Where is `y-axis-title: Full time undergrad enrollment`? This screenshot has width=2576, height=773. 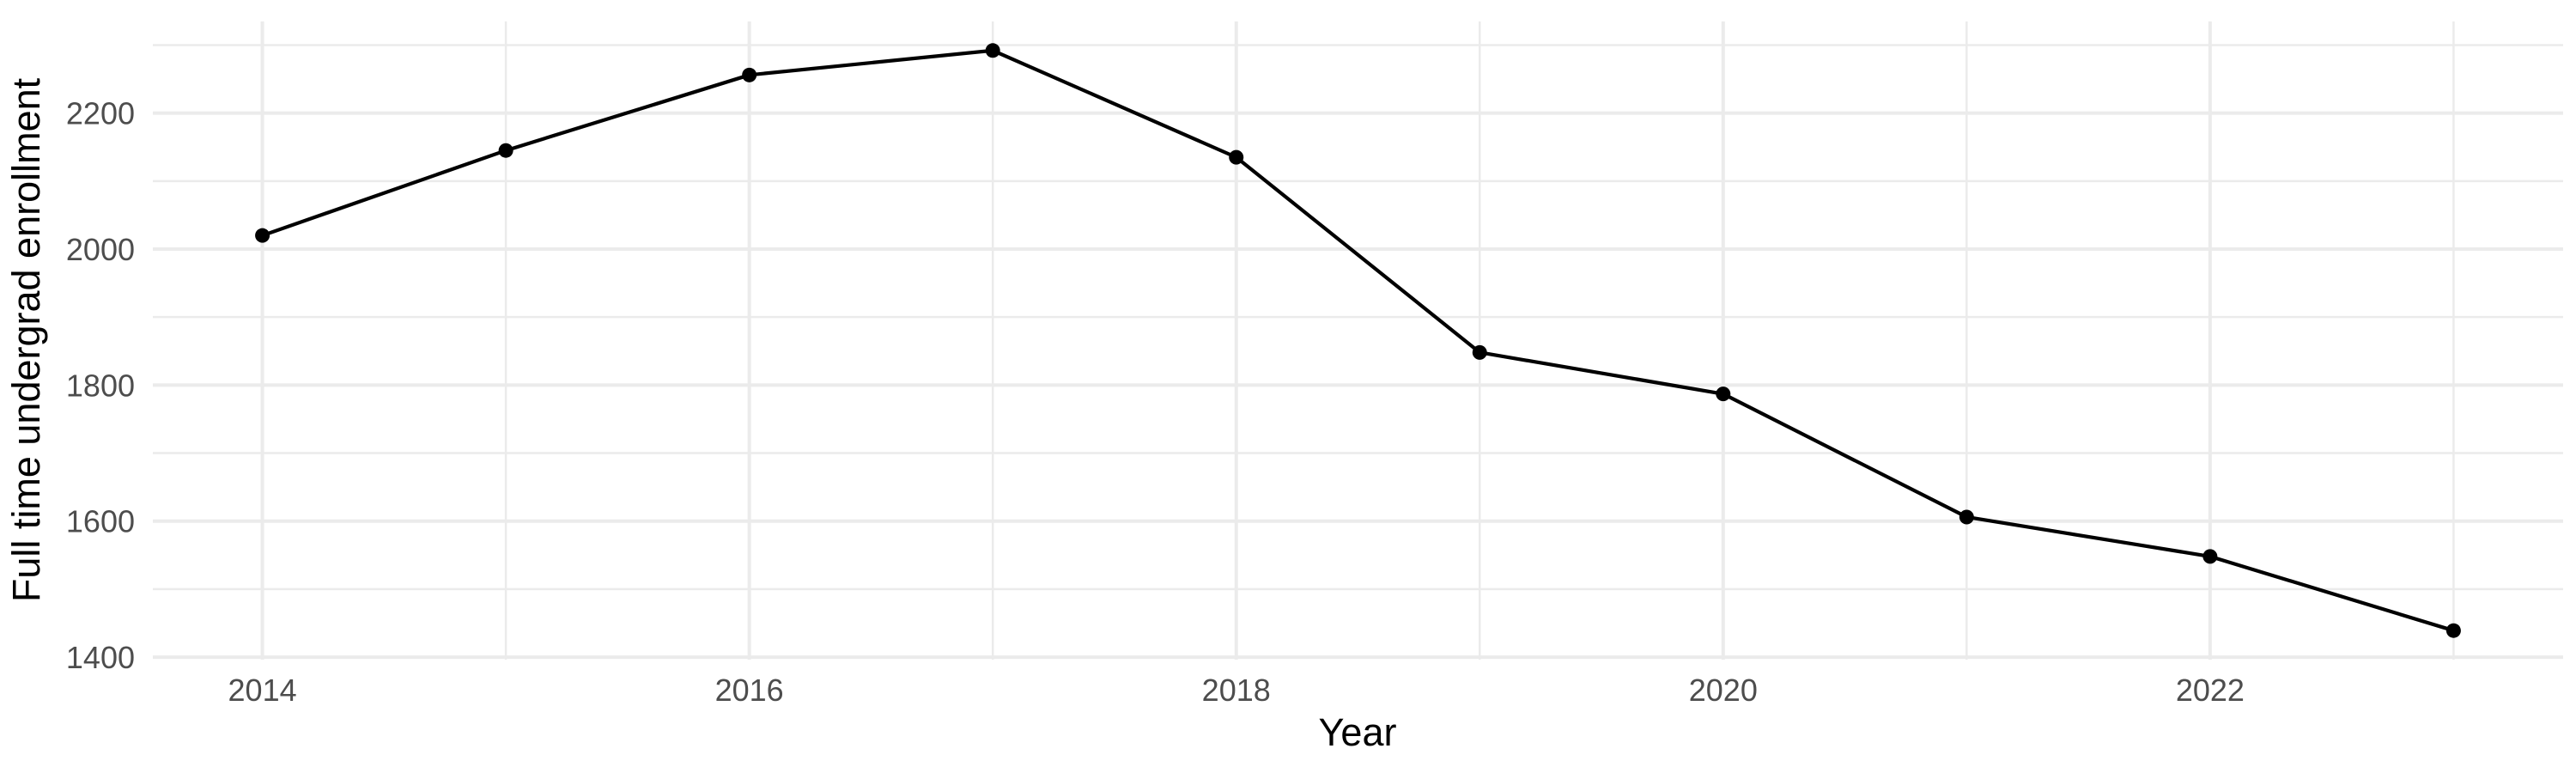 y-axis-title: Full time undergrad enrollment is located at coordinates (26, 339).